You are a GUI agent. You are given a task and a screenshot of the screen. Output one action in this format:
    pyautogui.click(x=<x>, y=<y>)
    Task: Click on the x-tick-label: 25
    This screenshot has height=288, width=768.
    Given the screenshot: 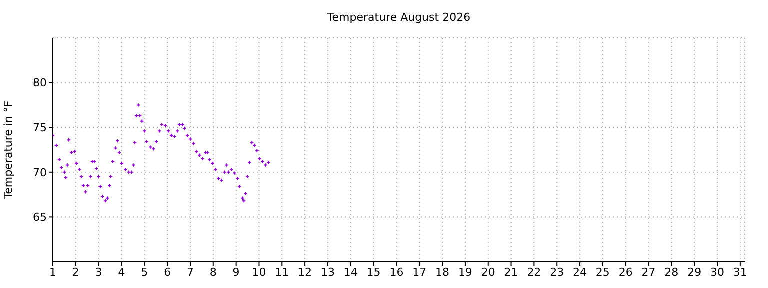 What is the action you would take?
    pyautogui.click(x=603, y=272)
    